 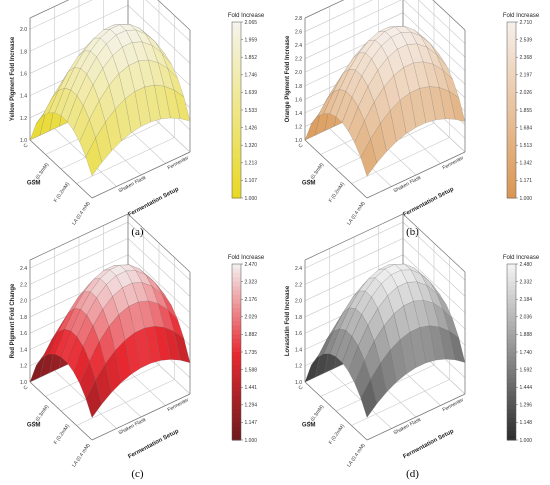 What do you see at coordinates (251, 164) in the screenshot?
I see `colorbar-tick-label: 1.213` at bounding box center [251, 164].